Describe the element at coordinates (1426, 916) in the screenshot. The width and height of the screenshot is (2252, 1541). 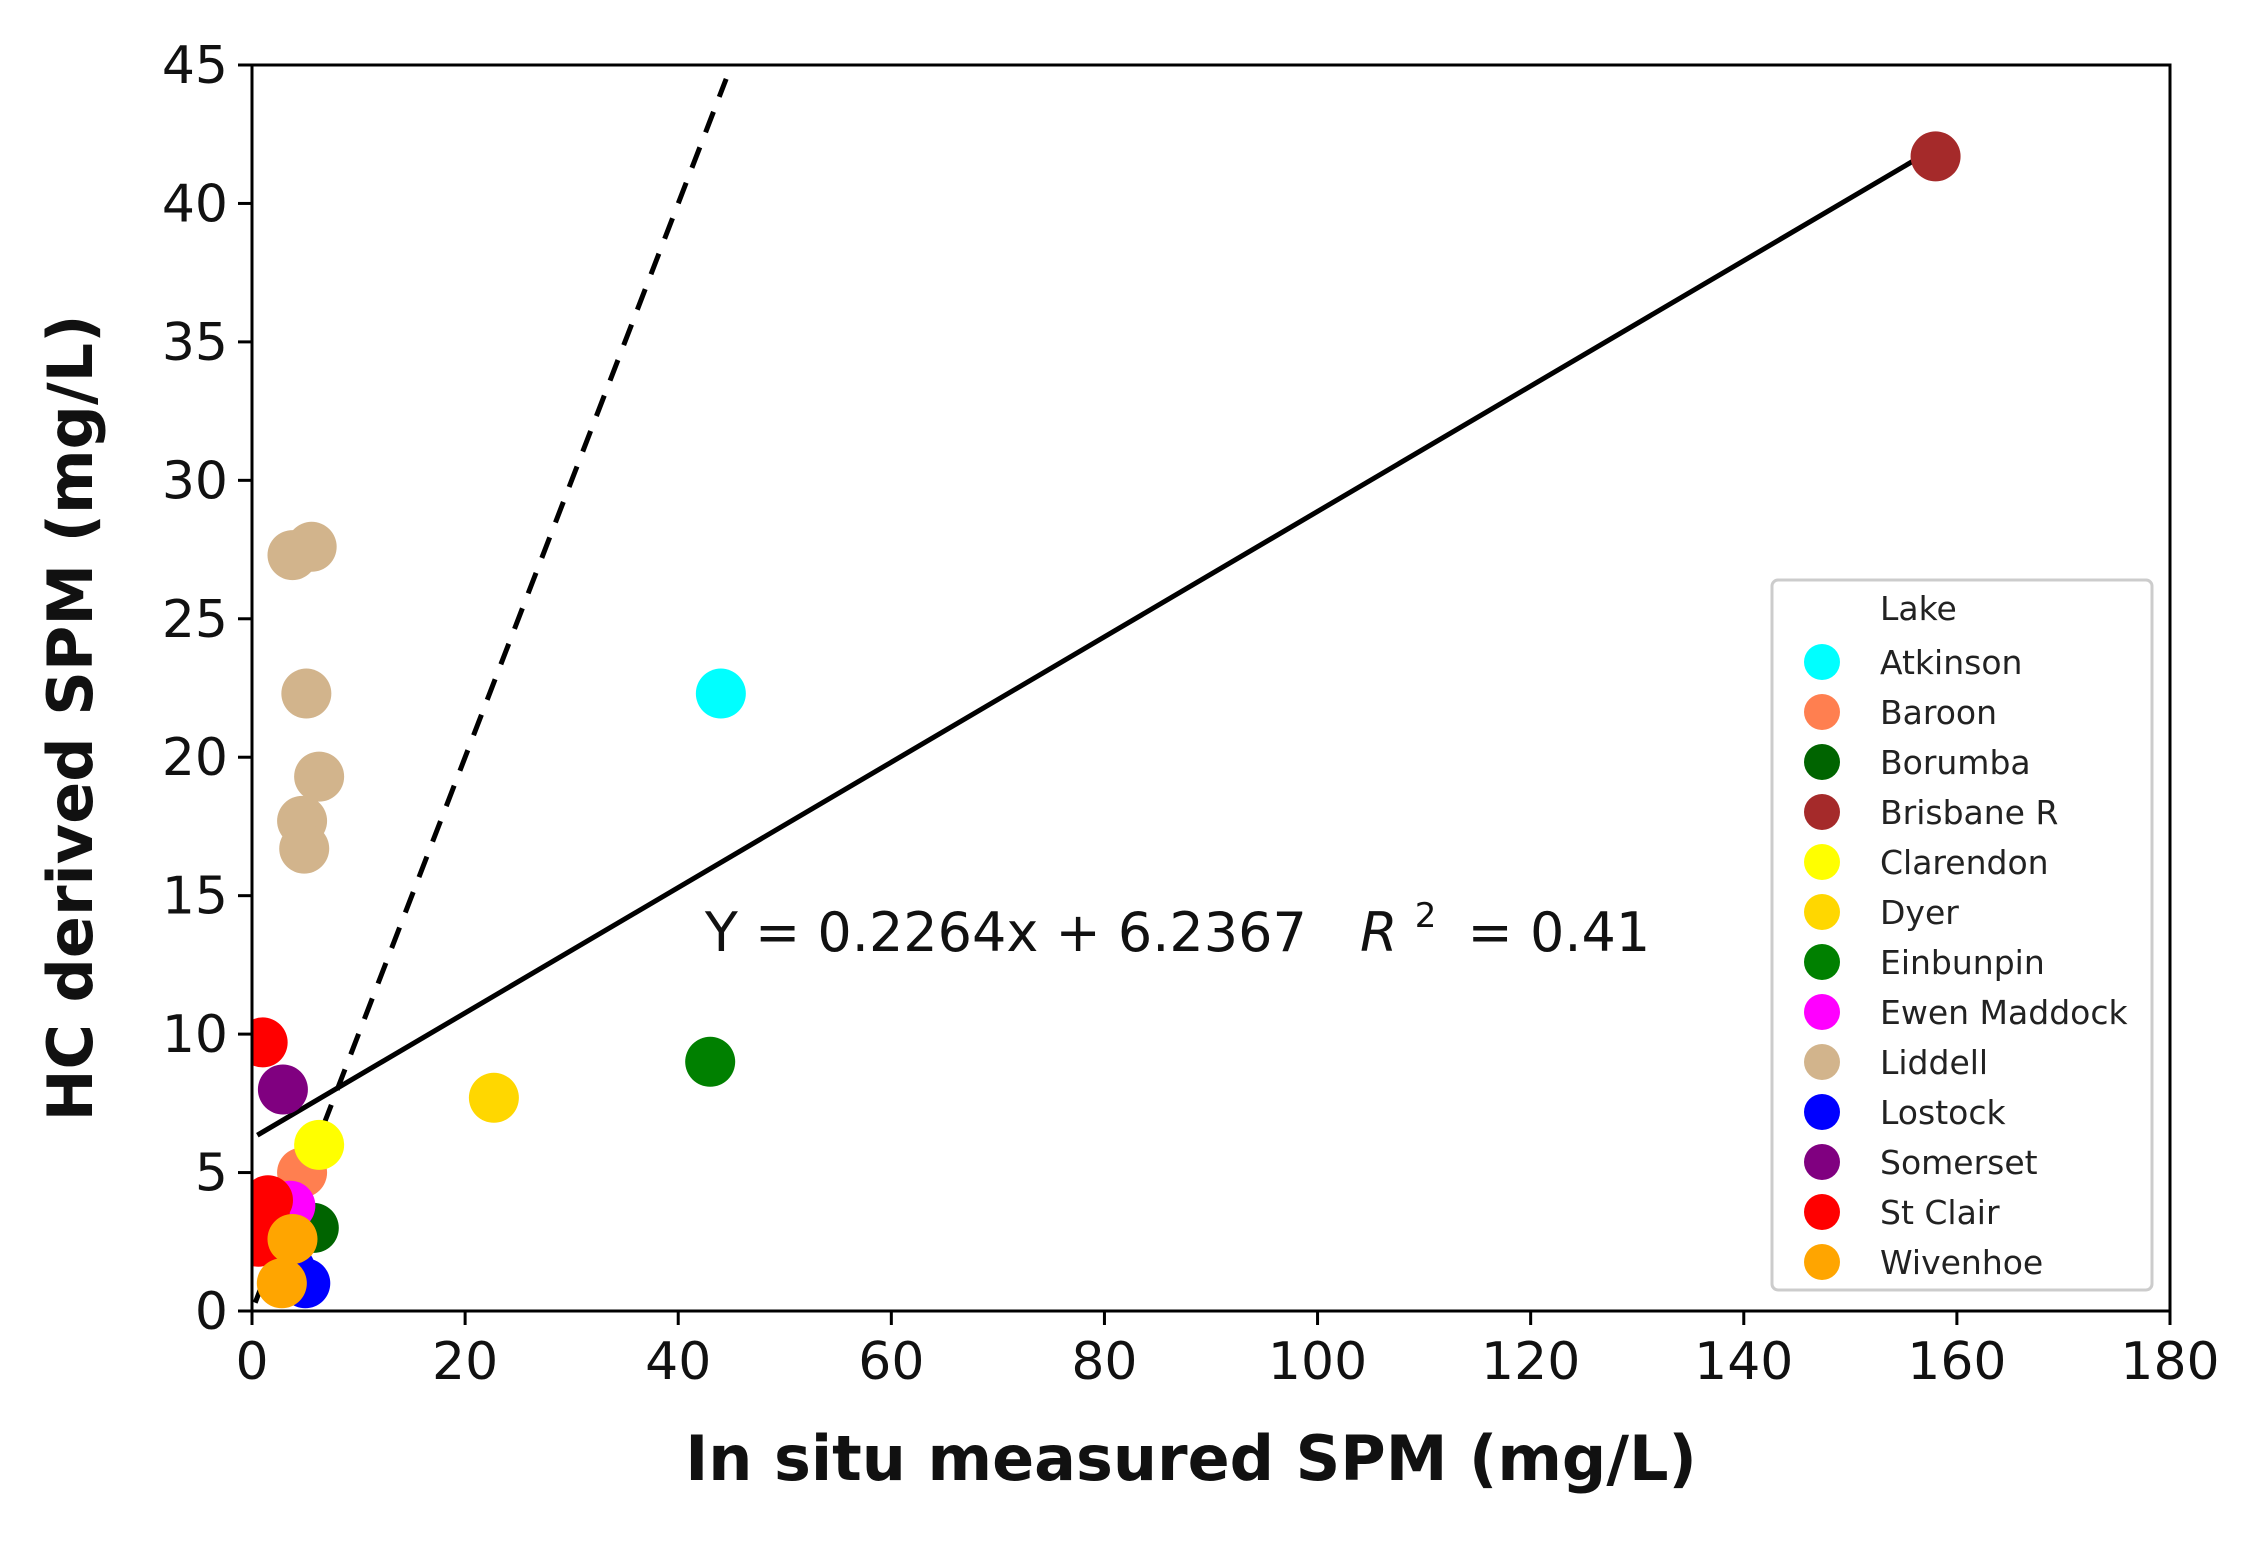
I see `r-squared-superscript: 2` at that location.